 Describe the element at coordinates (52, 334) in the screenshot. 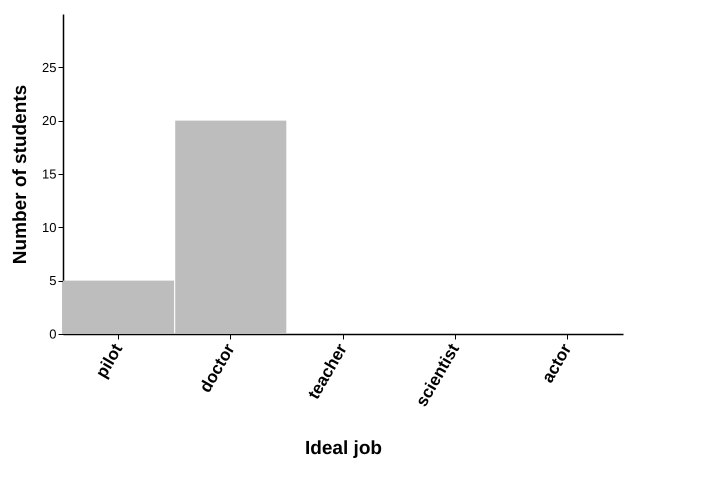

I see `y-tick-label: 0` at that location.